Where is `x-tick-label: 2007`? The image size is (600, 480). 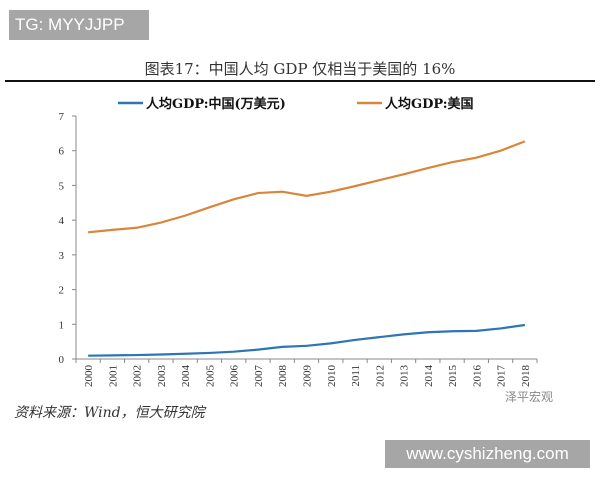
x-tick-label: 2007 is located at coordinates (259, 376).